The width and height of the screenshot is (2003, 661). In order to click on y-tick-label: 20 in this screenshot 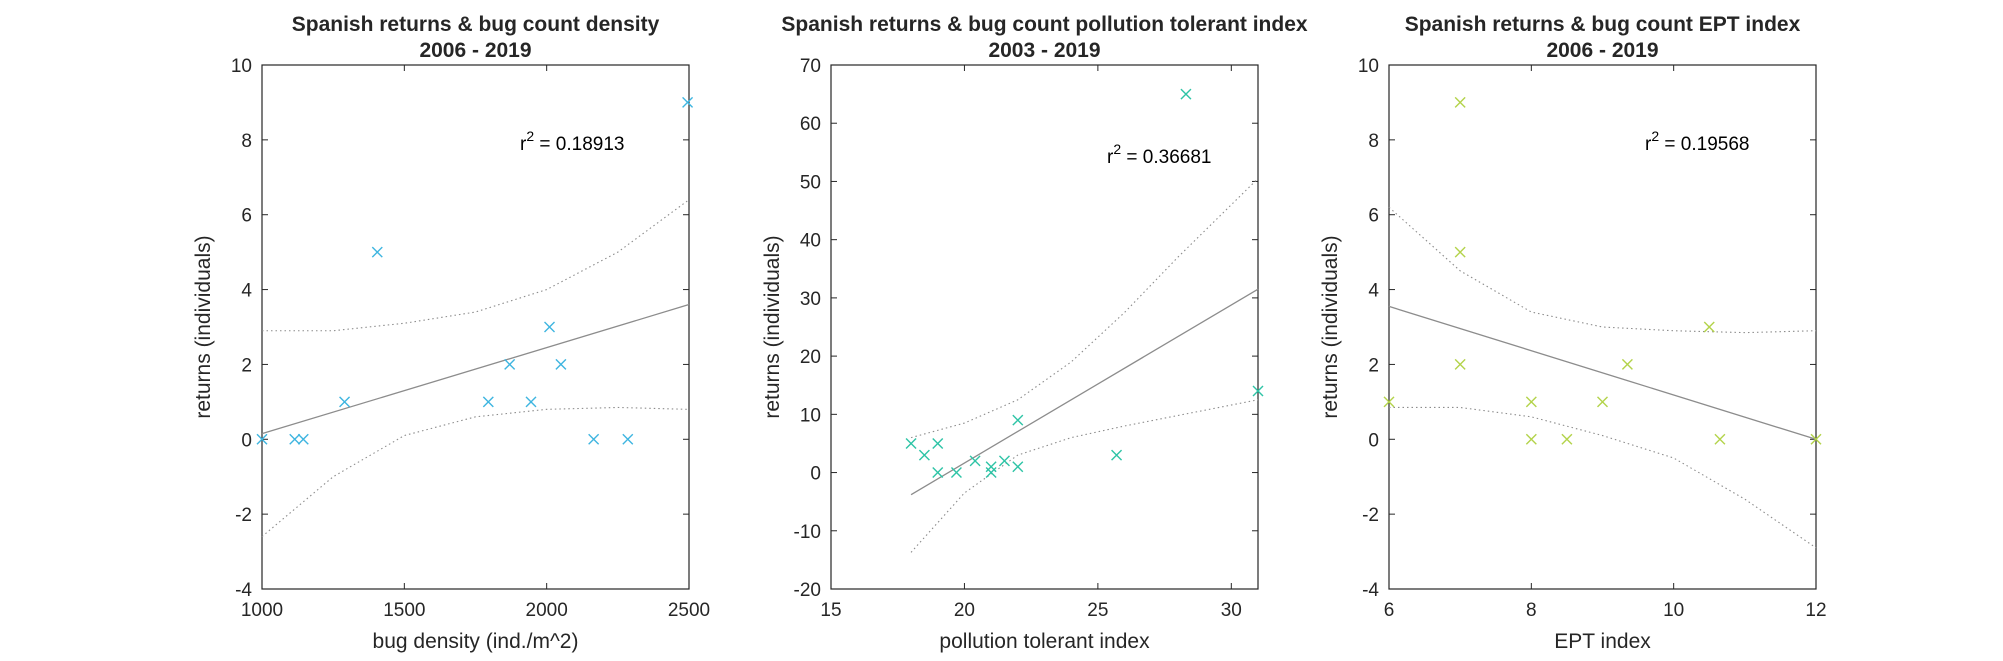, I will do `click(810, 357)`.